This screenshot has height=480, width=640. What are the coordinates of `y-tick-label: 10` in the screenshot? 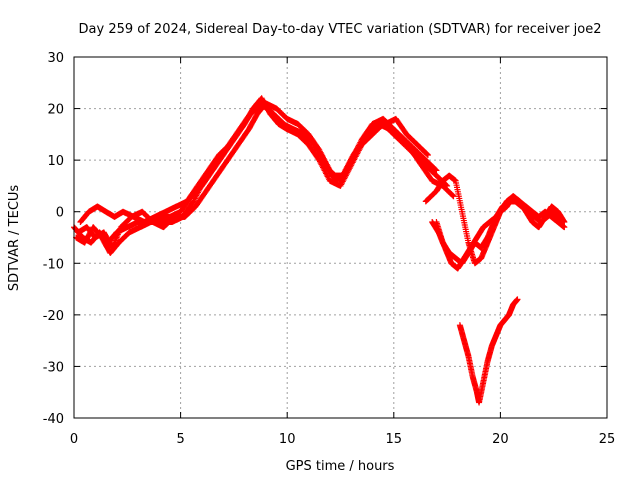 It's located at (55, 161).